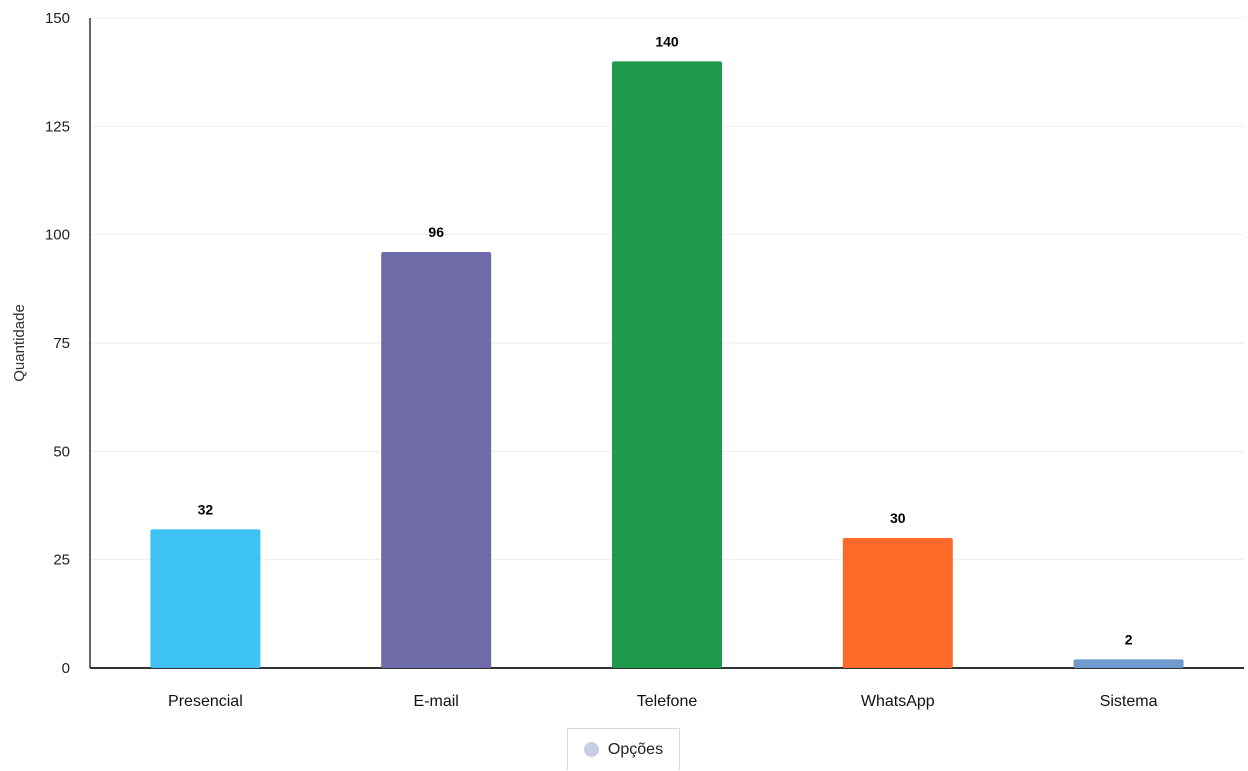 The width and height of the screenshot is (1248, 771). I want to click on x-tick-label: Presencial, so click(205, 701).